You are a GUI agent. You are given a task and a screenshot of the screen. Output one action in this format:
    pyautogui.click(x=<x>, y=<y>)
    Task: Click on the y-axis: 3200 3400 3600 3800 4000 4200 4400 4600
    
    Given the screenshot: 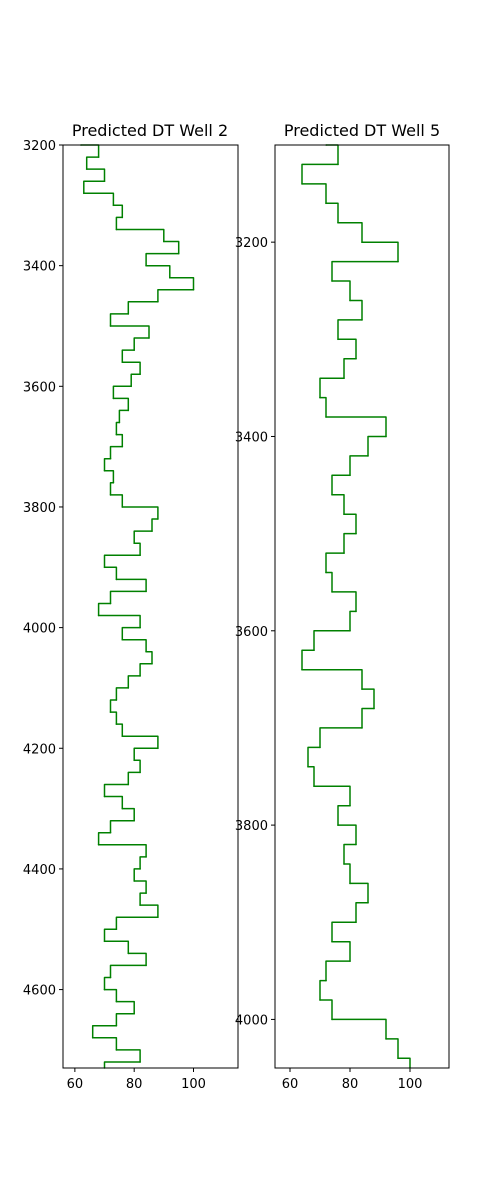 What is the action you would take?
    pyautogui.click(x=43, y=569)
    